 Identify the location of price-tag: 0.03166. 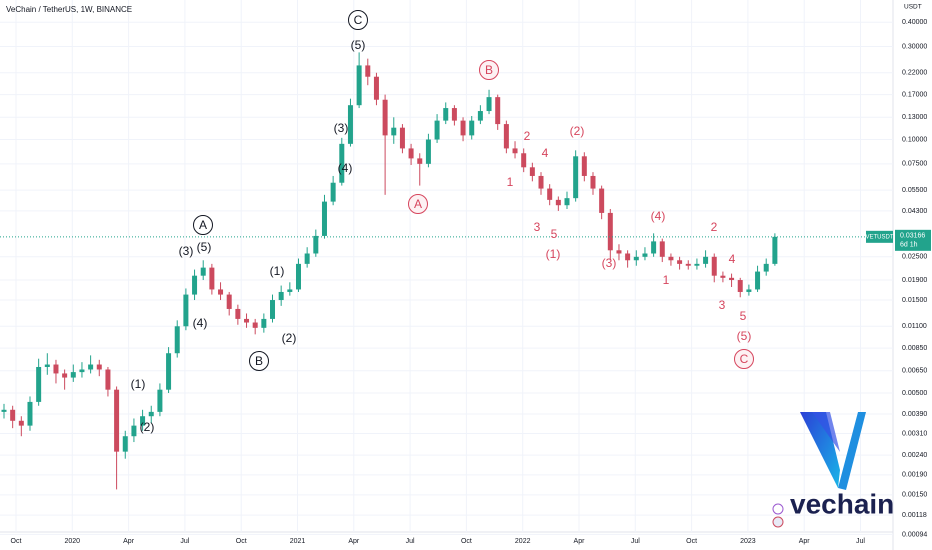
(912, 236).